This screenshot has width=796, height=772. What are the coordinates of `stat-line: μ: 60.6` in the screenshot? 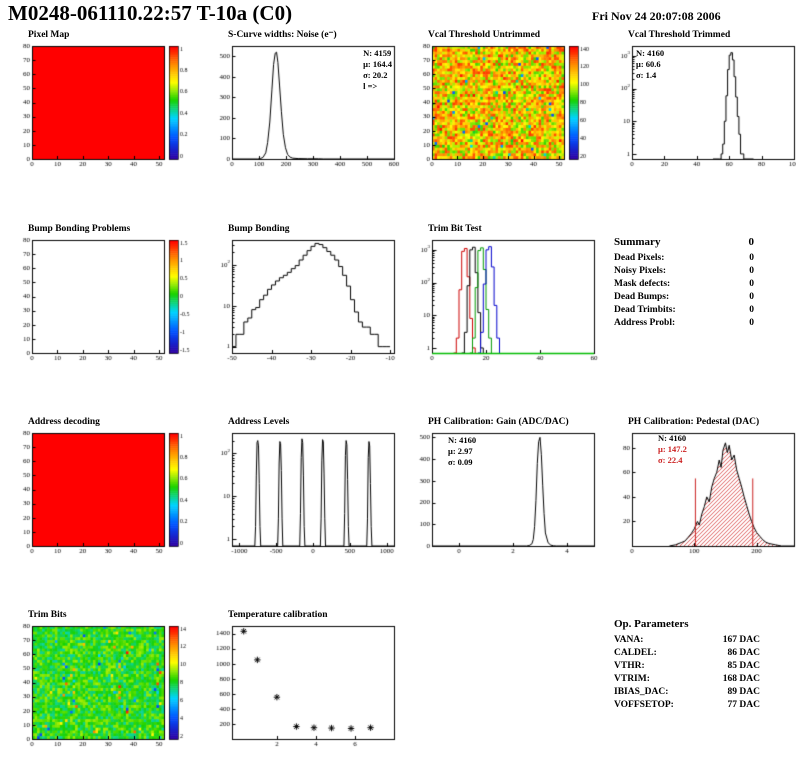 It's located at (648, 64).